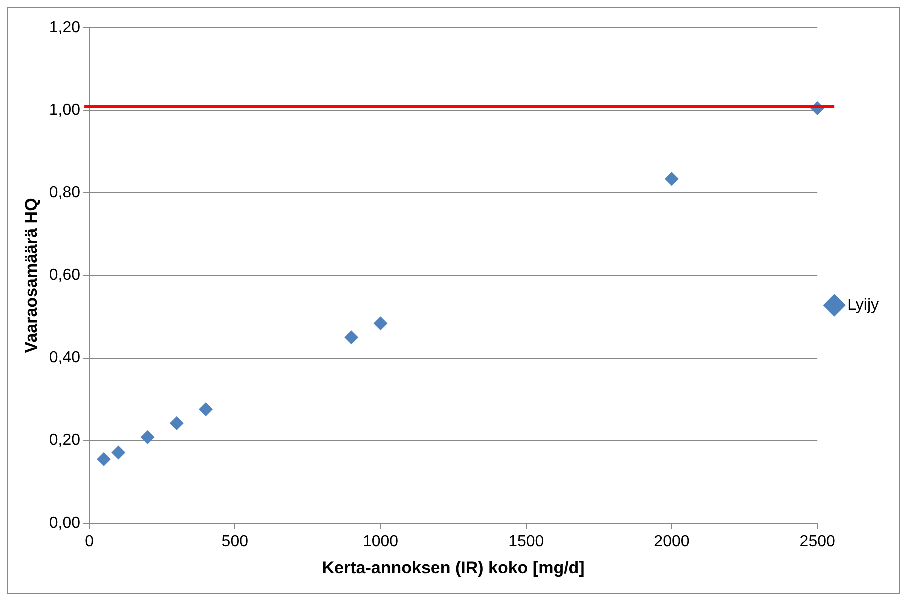 This screenshot has width=911, height=605. Describe the element at coordinates (65, 523) in the screenshot. I see `y-tick-label: 0,00` at that location.